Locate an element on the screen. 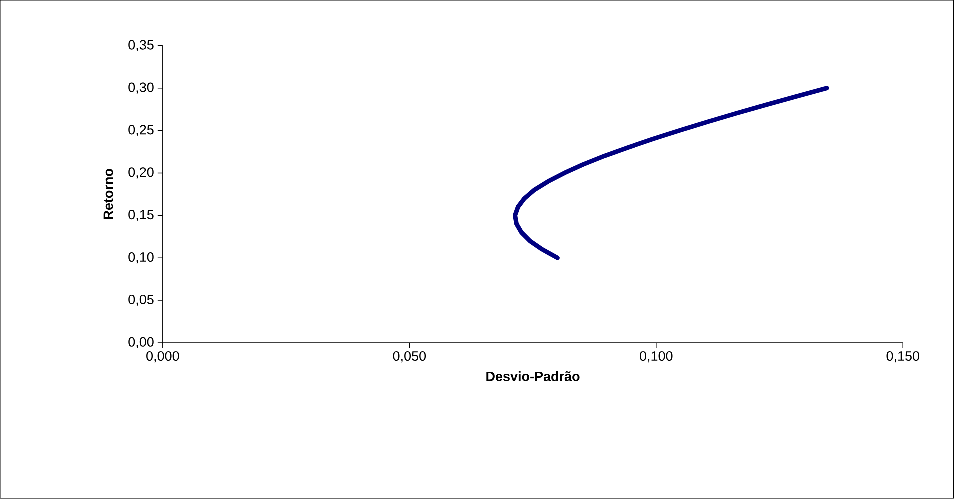 The image size is (954, 499). y-tick-label: 0,30 is located at coordinates (141, 88).